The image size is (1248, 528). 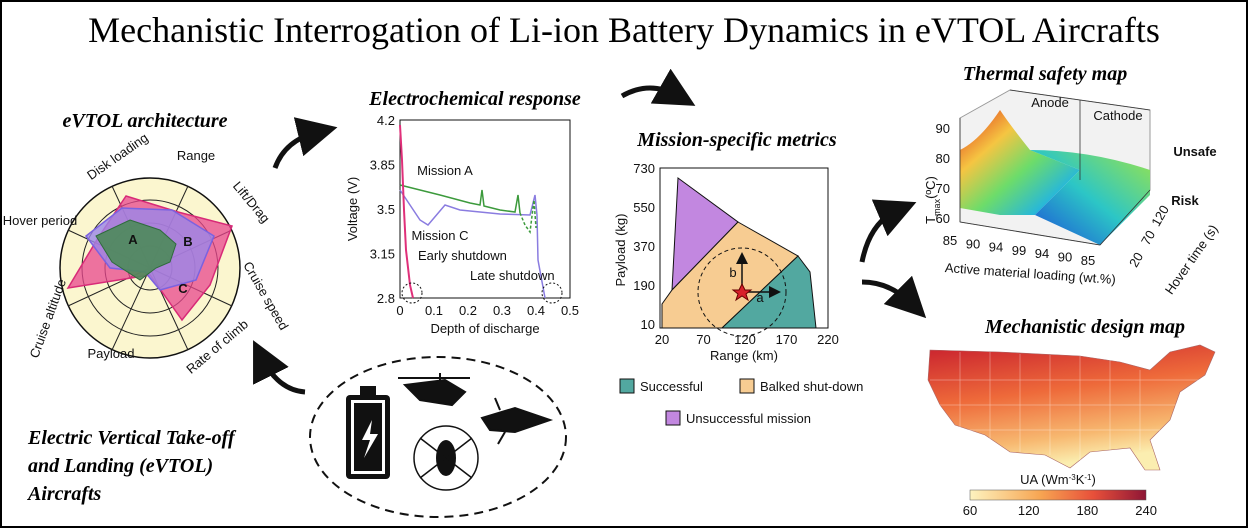 I want to click on voltage-plot, so click(x=485, y=211).